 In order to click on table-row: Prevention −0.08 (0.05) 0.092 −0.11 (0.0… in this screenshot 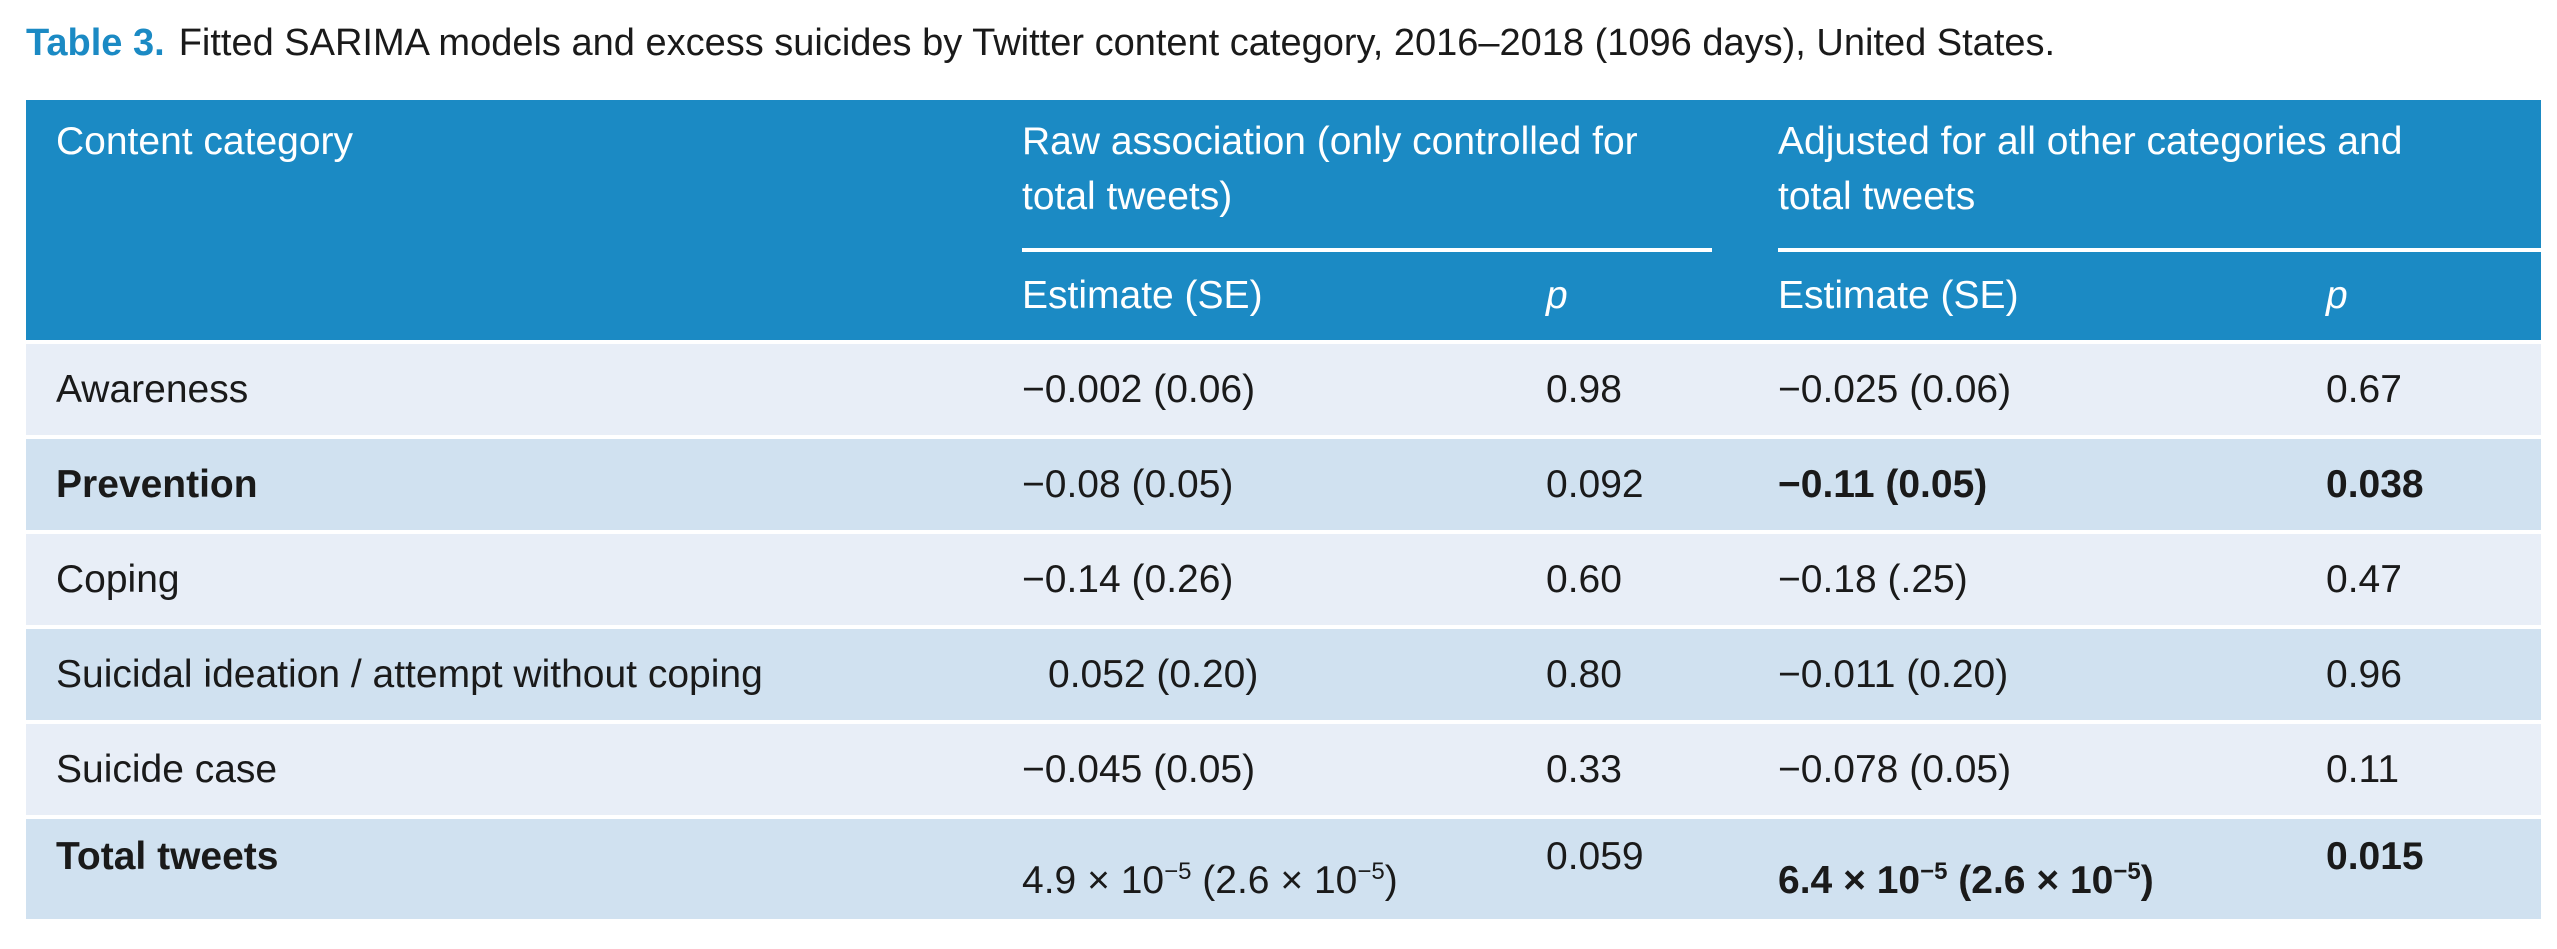, I will do `click(1283, 484)`.